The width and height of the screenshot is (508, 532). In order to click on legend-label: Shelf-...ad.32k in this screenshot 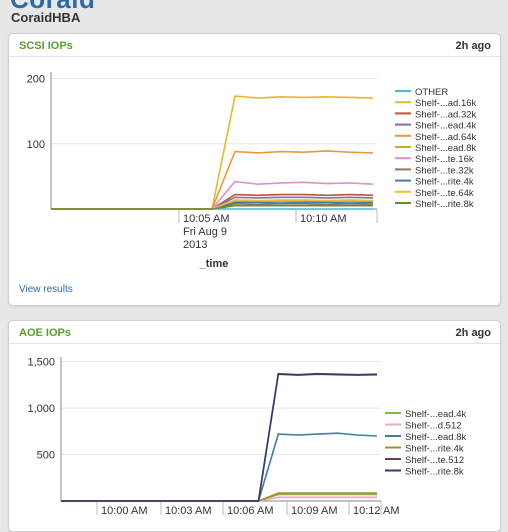, I will do `click(446, 114)`.